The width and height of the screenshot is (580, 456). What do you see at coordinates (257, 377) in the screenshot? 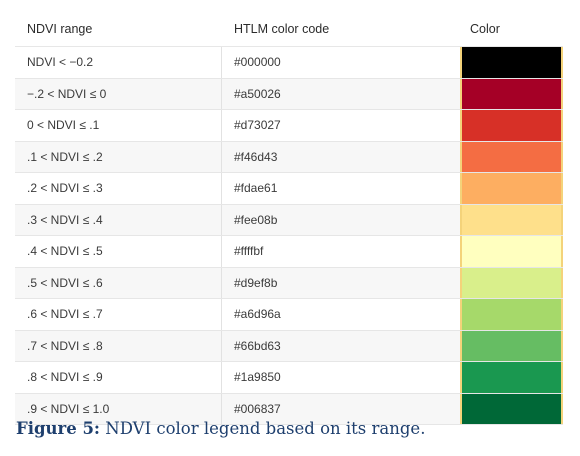
I see `color-code-cell: #1a9850` at bounding box center [257, 377].